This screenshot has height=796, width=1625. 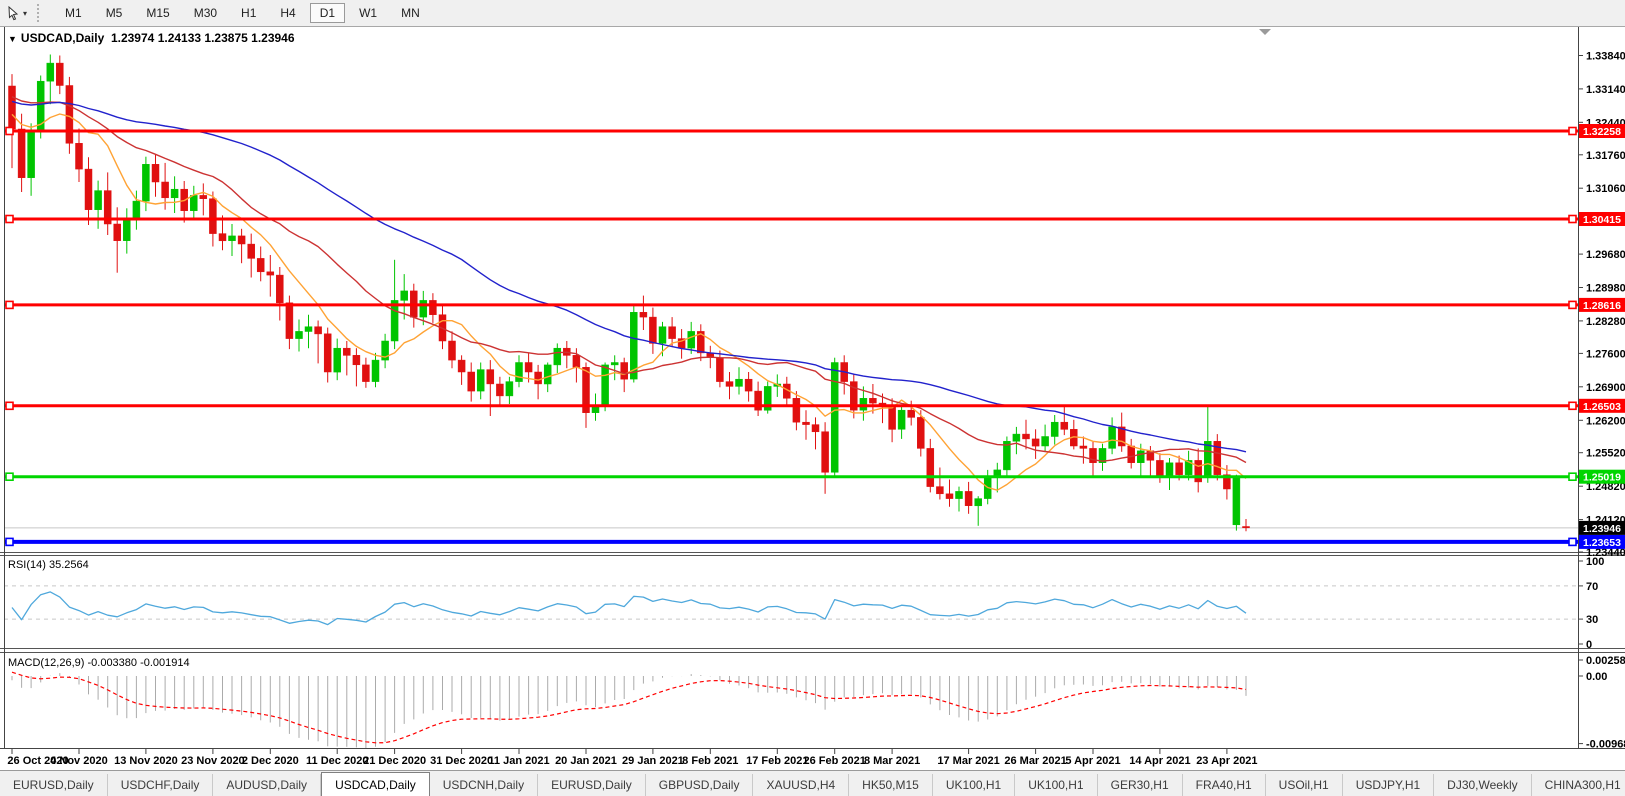 I want to click on timeframe-button-h4: H4, so click(x=288, y=13).